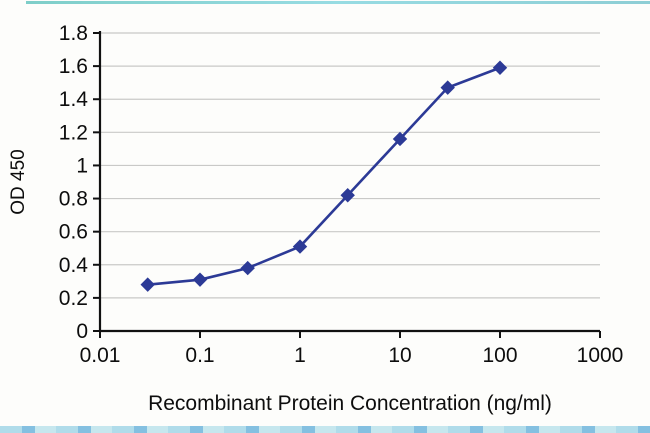 This screenshot has width=650, height=433. What do you see at coordinates (82, 165) in the screenshot?
I see `y-tick-label: 1` at bounding box center [82, 165].